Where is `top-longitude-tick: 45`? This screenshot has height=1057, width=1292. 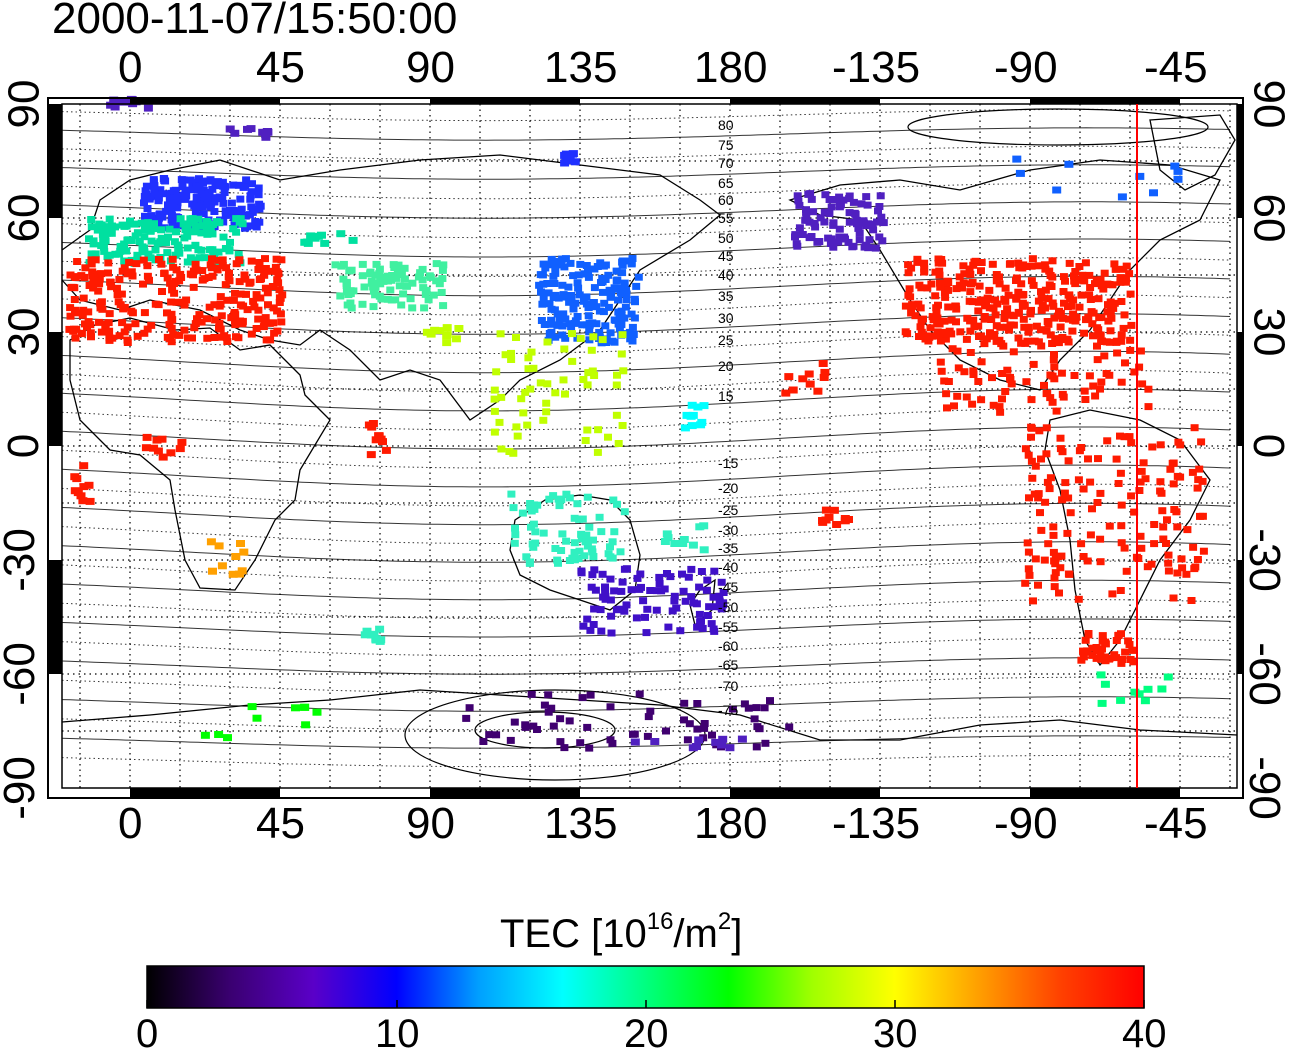 top-longitude-tick: 45 is located at coordinates (280, 67).